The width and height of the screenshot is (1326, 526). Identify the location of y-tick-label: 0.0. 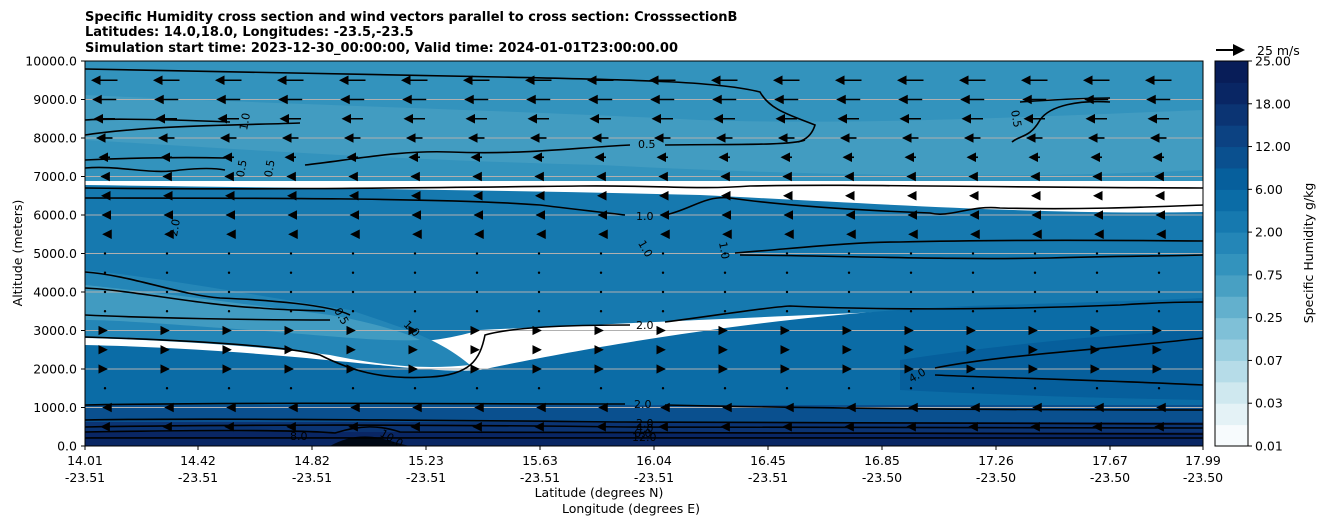
(67, 446).